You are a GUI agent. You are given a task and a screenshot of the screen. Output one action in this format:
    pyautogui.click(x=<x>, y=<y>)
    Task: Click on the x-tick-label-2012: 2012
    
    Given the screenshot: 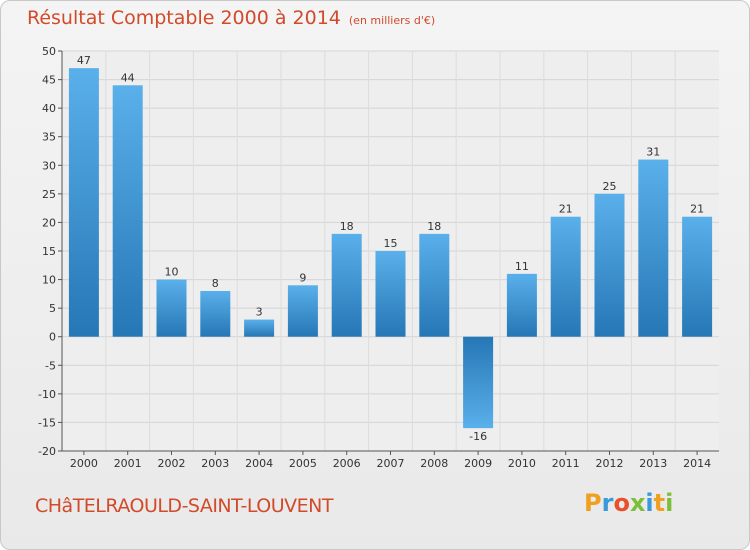 What is the action you would take?
    pyautogui.click(x=610, y=463)
    